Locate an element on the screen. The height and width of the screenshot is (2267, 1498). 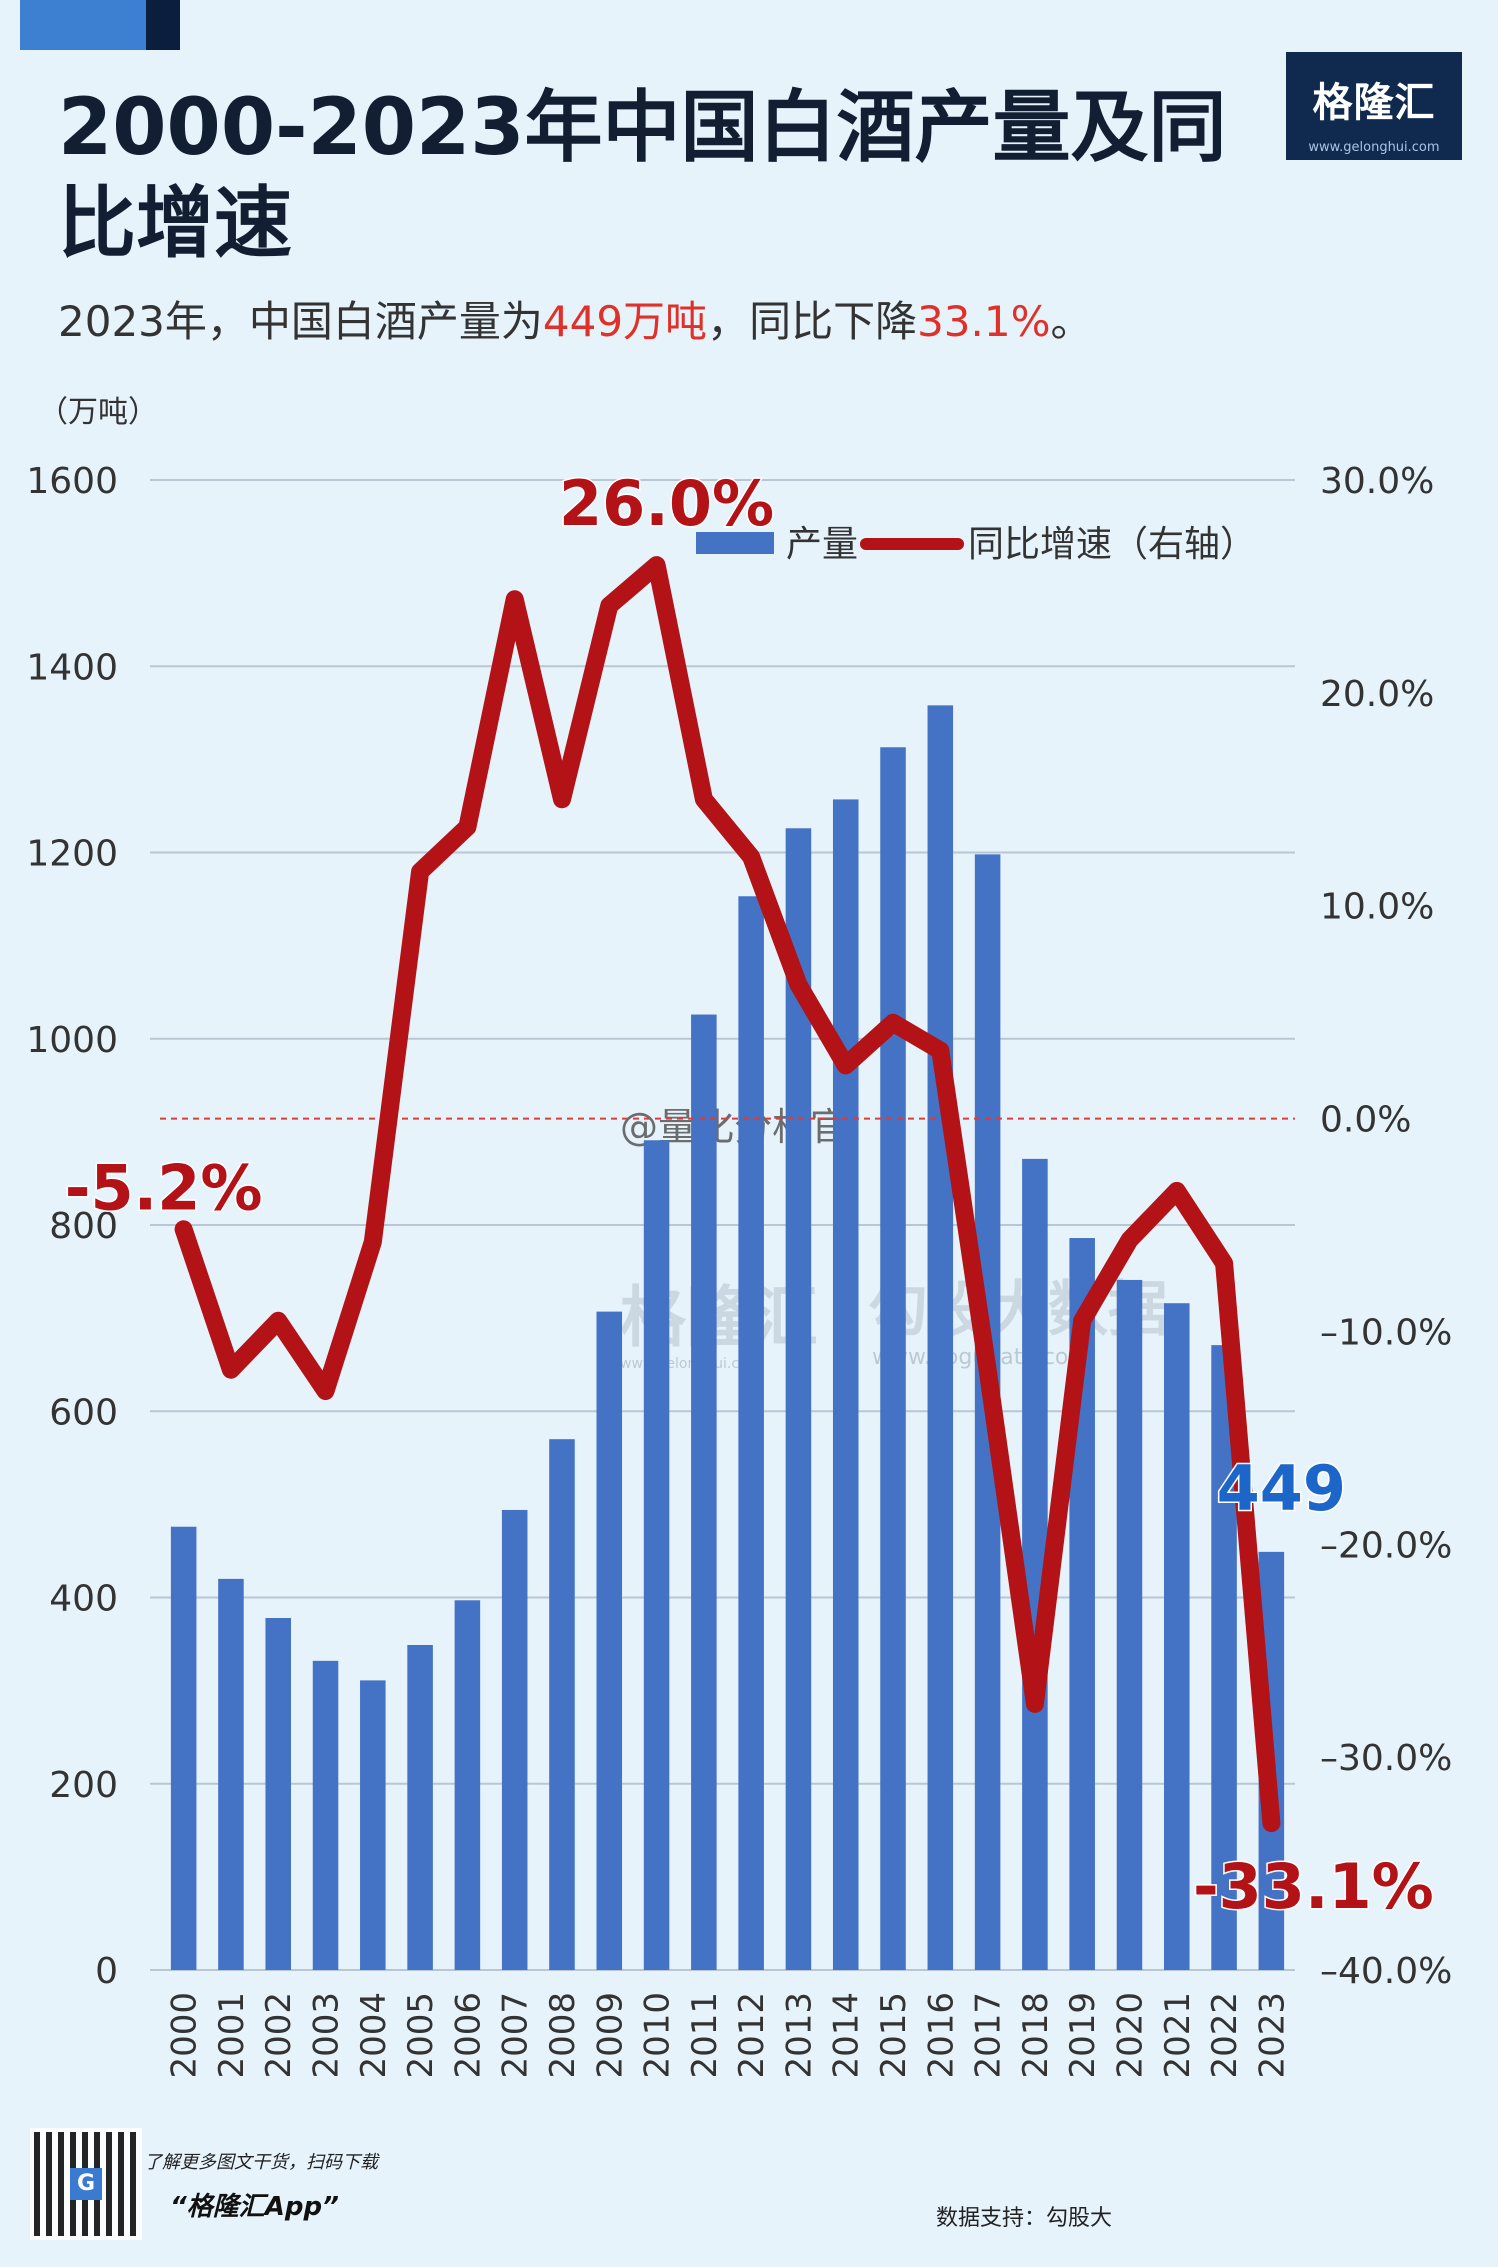
page-subtitle: 2023年，中国白酒产量为449万吨，同比下降33.1%。 is located at coordinates (575, 318).